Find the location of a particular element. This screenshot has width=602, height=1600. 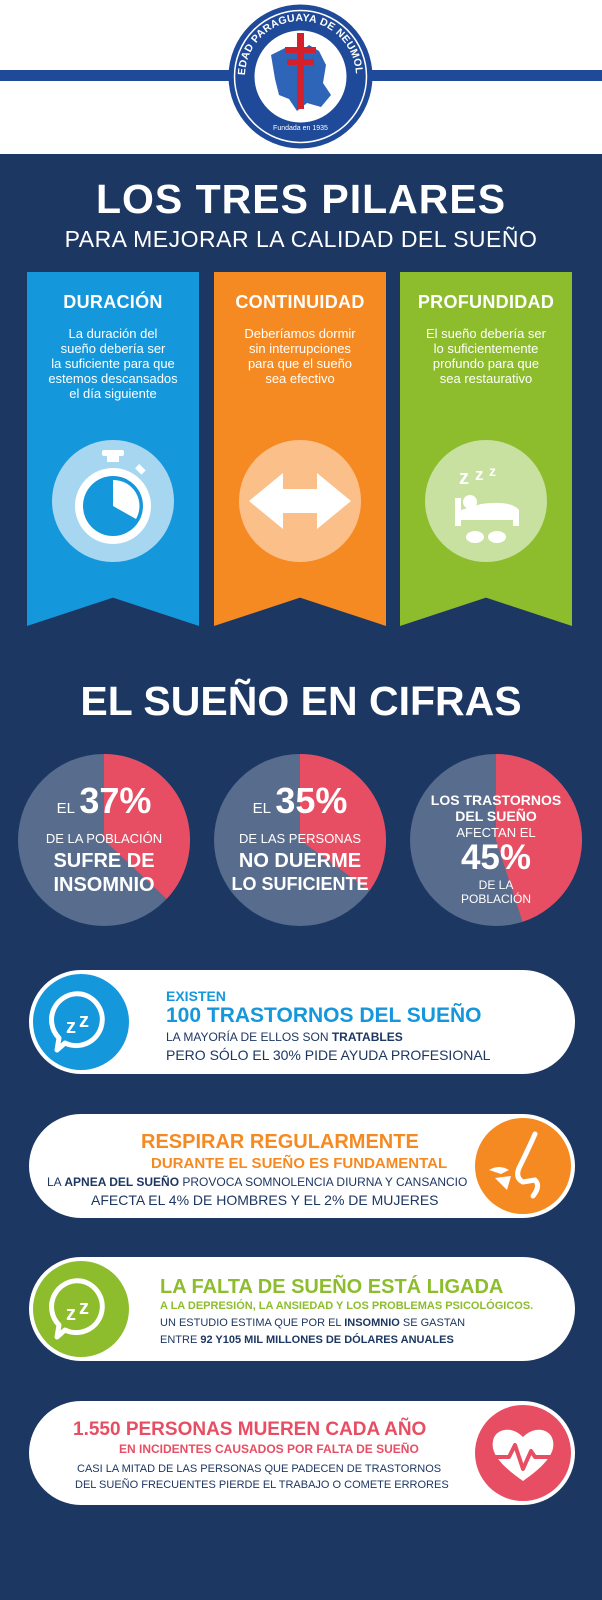

double-arrow-icon is located at coordinates (300, 501).